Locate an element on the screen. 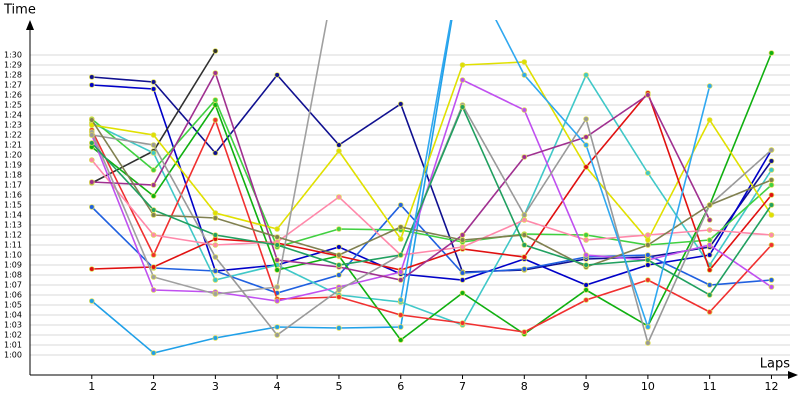 The image size is (800, 400). y-tick-label: 1:26 is located at coordinates (13, 95).